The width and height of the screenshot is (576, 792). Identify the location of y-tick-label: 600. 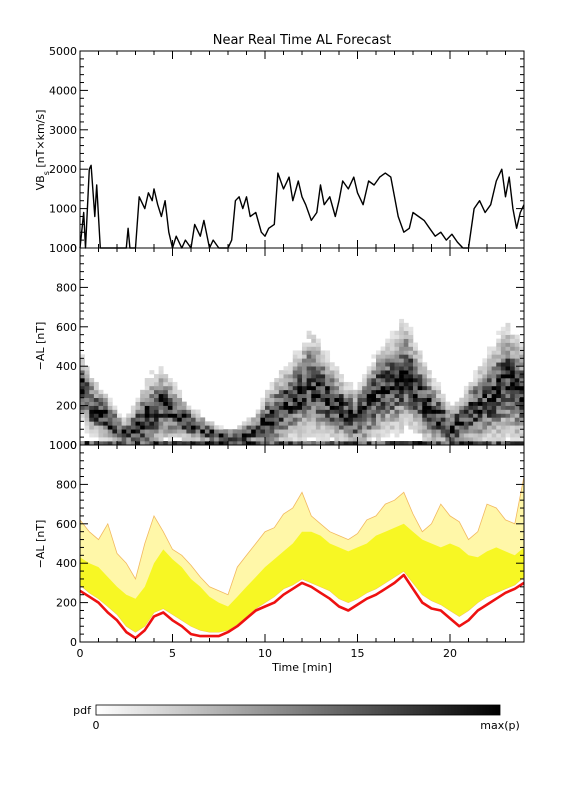
(66, 327).